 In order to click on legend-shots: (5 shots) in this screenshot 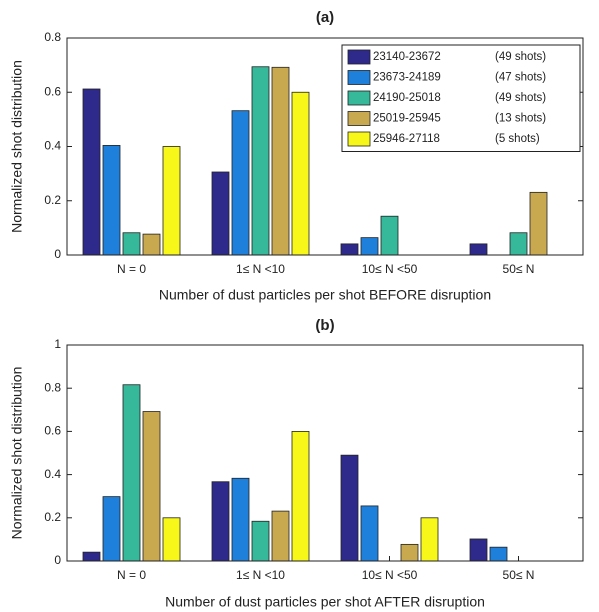, I will do `click(517, 139)`.